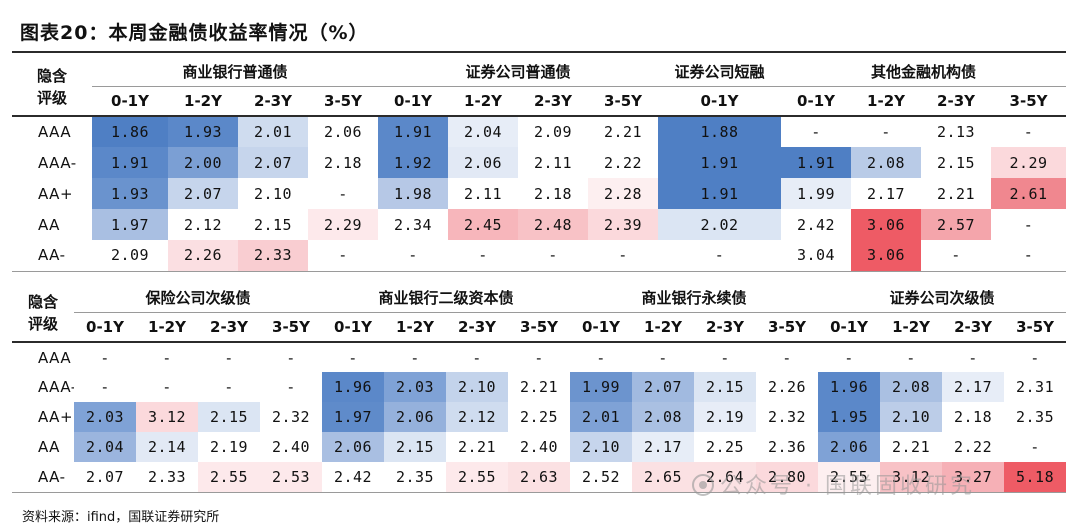 Image resolution: width=1080 pixels, height=531 pixels. Describe the element at coordinates (483, 224) in the screenshot. I see `yield-cell: 2.45` at that location.